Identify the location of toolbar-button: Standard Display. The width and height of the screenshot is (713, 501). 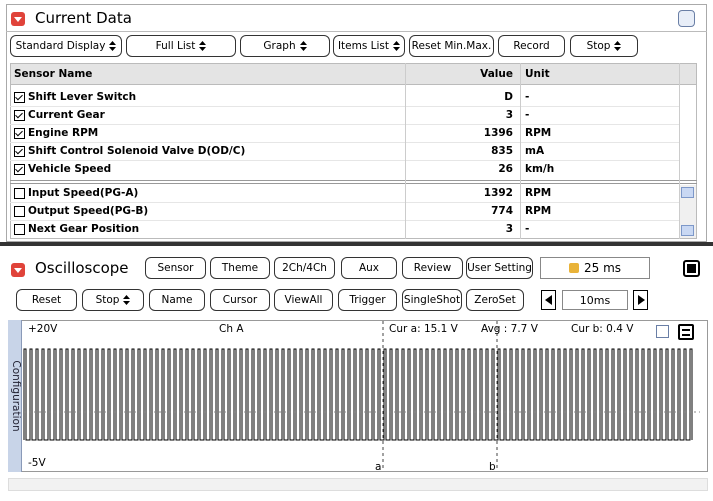
(66, 46).